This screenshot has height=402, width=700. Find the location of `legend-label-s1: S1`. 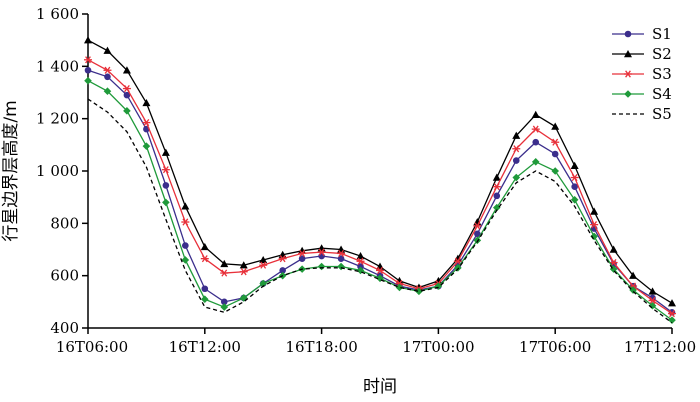

legend-label-s1: S1 is located at coordinates (662, 34).